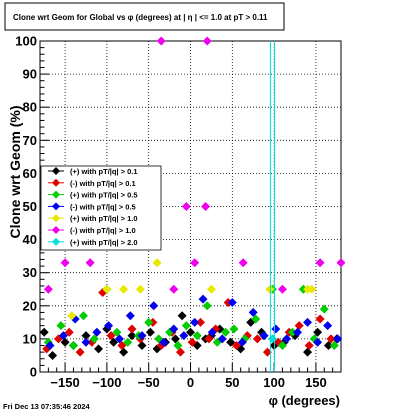  Describe the element at coordinates (30, 206) in the screenshot. I see `y-tick-label: 50` at that location.